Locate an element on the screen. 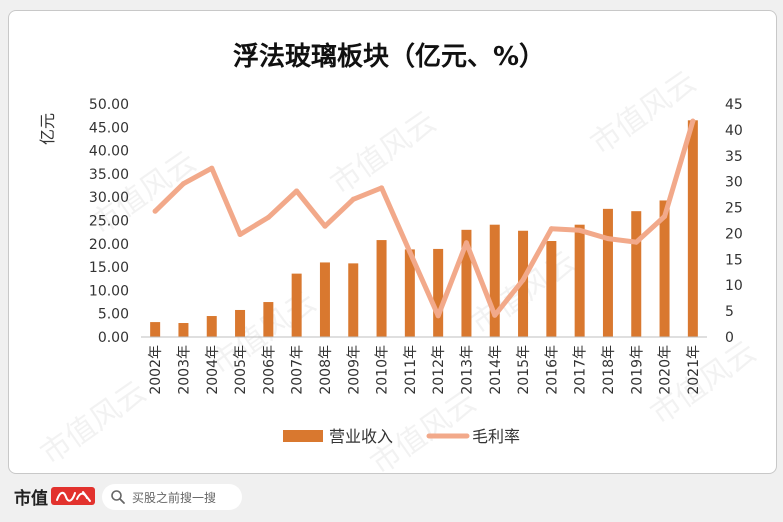 The image size is (783, 522). y-right-tick-label: 15 is located at coordinates (734, 260).